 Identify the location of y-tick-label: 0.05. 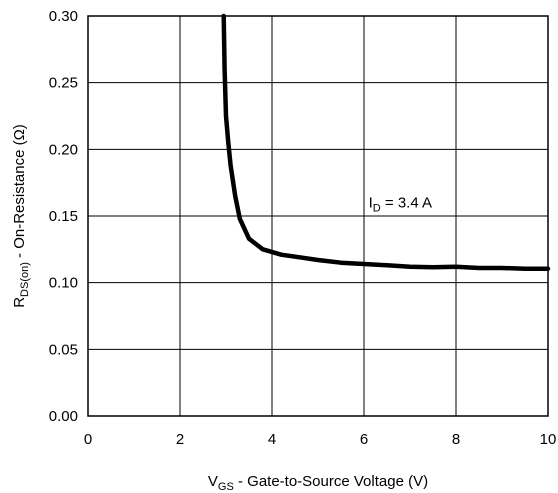
(63, 349).